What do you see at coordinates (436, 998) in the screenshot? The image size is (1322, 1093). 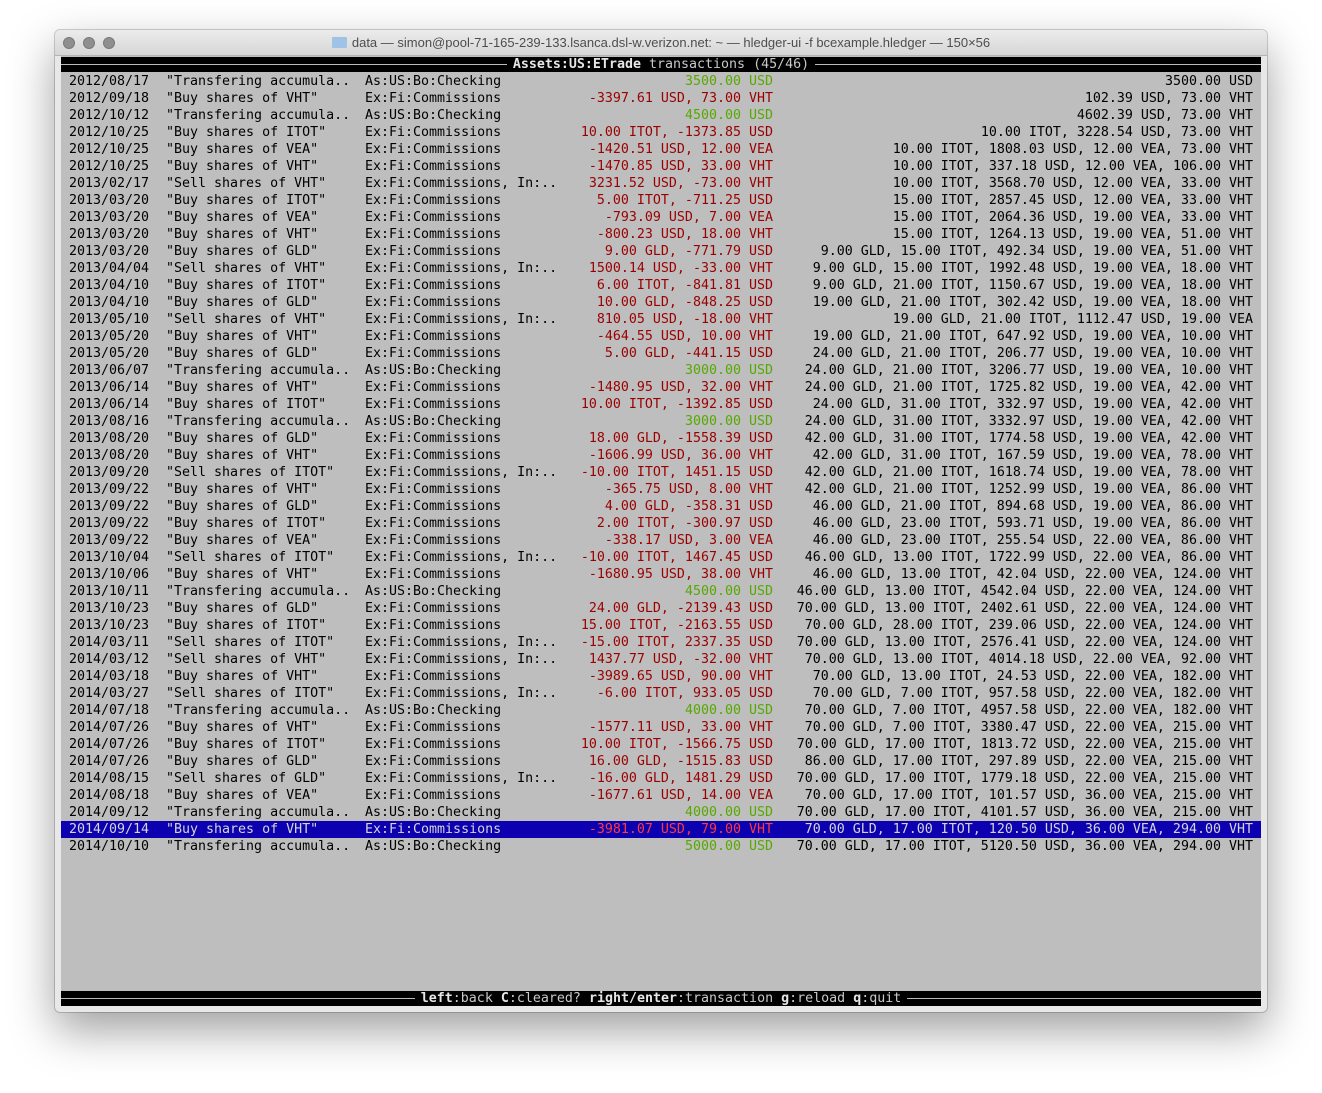 I see `key-0: left` at bounding box center [436, 998].